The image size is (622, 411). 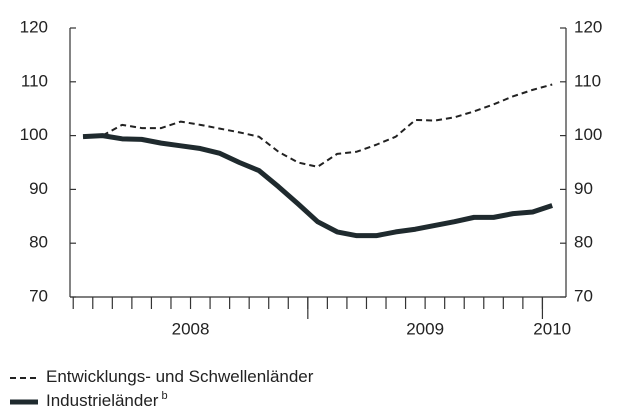 I want to click on y2-tick-label: 80, so click(x=583, y=242).